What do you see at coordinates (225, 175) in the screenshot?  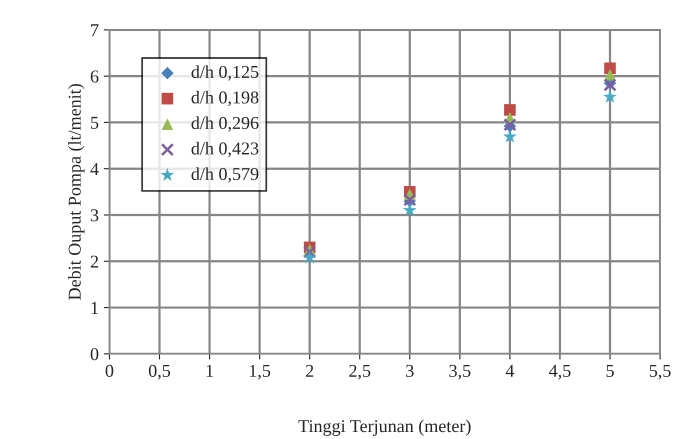 I see `legend-label: d/h 0,579` at bounding box center [225, 175].